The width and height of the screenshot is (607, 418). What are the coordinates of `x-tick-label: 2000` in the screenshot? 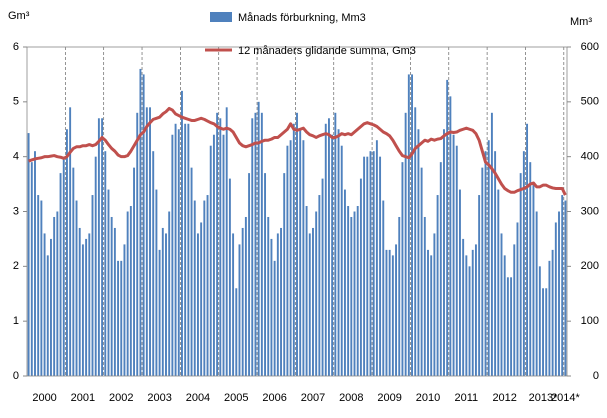 It's located at (44, 398).